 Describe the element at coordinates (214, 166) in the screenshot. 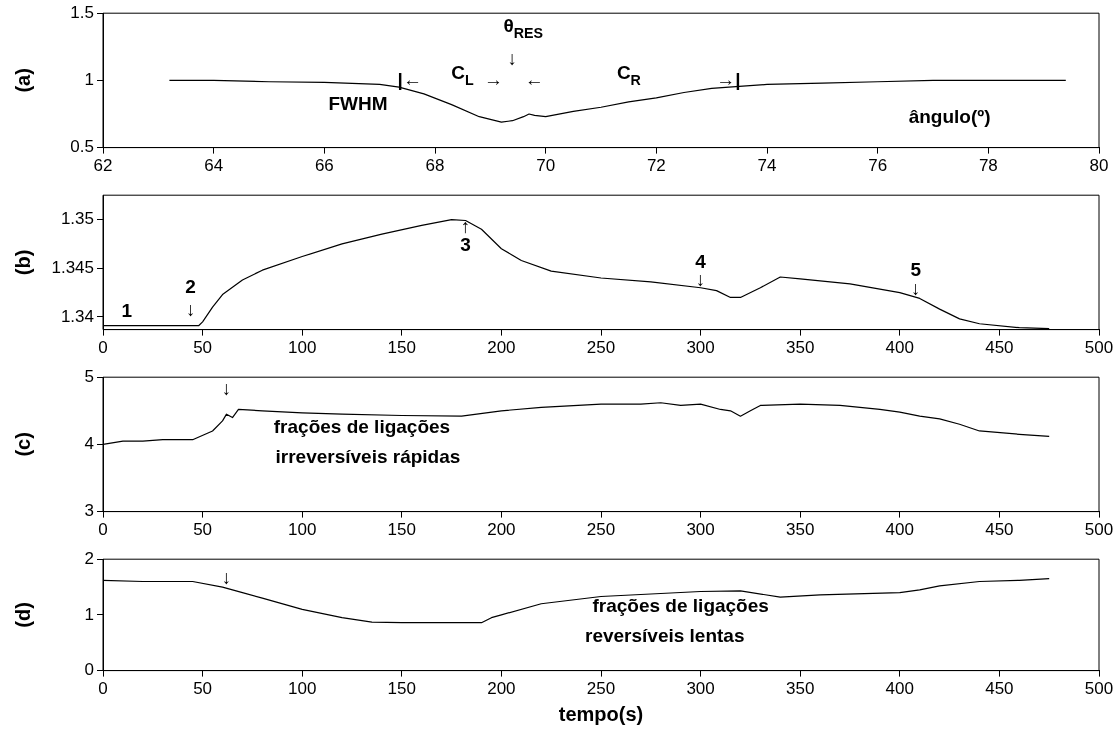

I see `x-tick-label: 64` at that location.